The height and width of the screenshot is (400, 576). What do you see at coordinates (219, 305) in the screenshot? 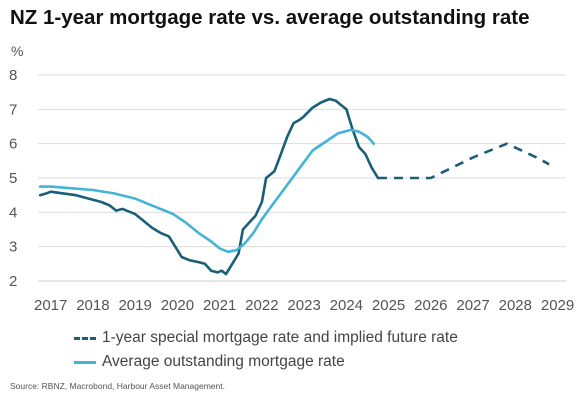
I see `x-tick-label: 2021` at bounding box center [219, 305].